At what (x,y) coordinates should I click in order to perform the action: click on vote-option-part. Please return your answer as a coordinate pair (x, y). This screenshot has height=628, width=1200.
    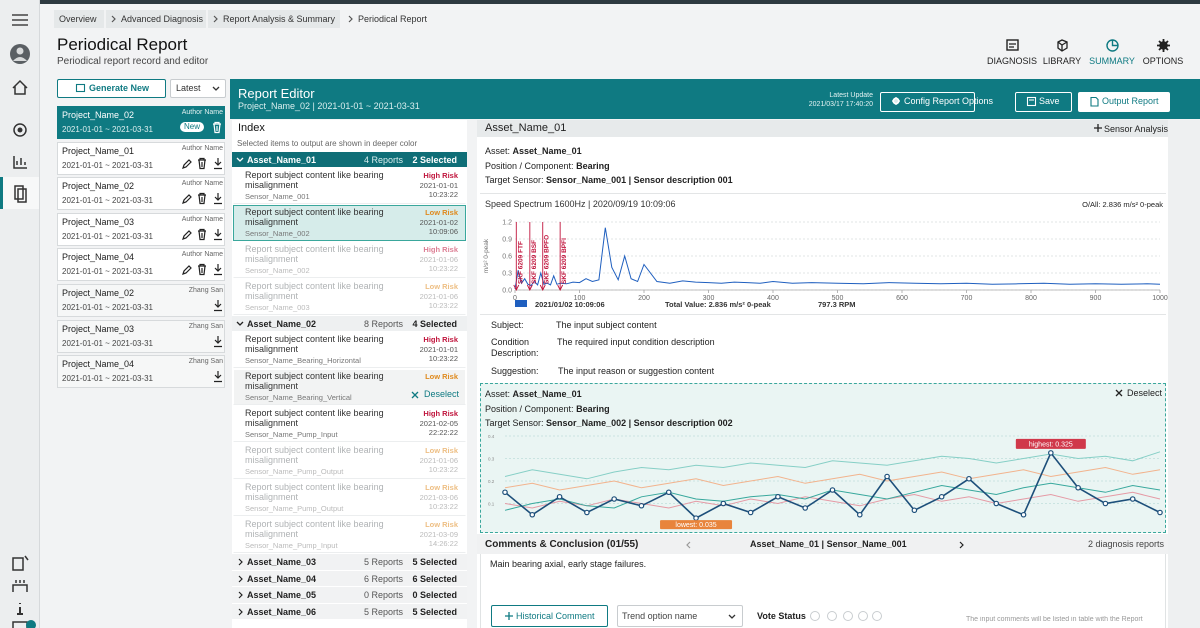
    Looking at the image, I should click on (863, 616).